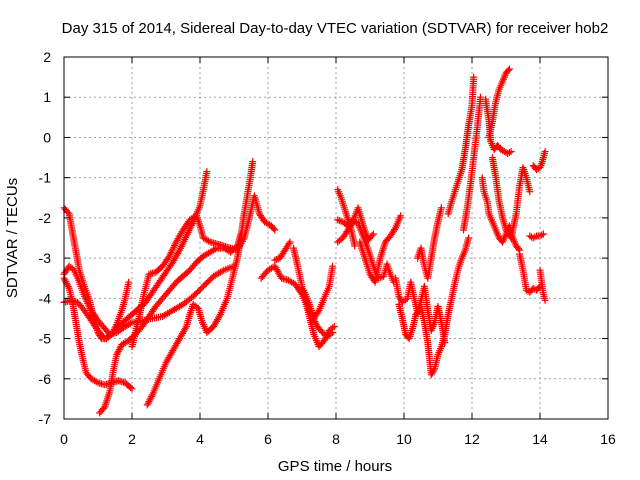  I want to click on y-tick-label: -6, so click(45, 379).